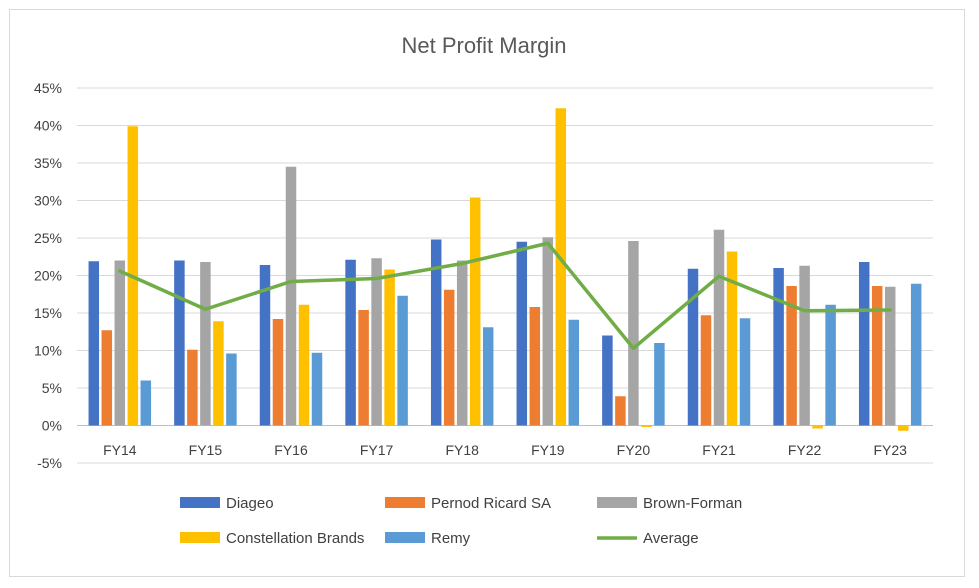  Describe the element at coordinates (377, 450) in the screenshot. I see `x-tick-label: FY17` at that location.